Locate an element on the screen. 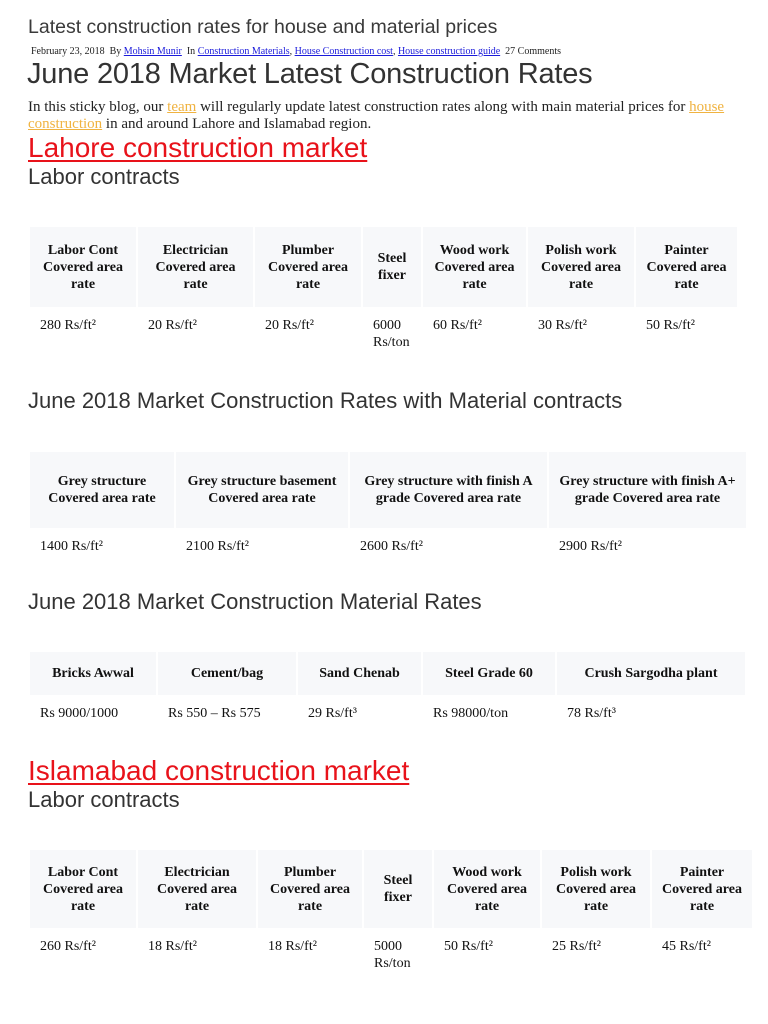  table-cell: 29 Rs/ft³ is located at coordinates (332, 713).